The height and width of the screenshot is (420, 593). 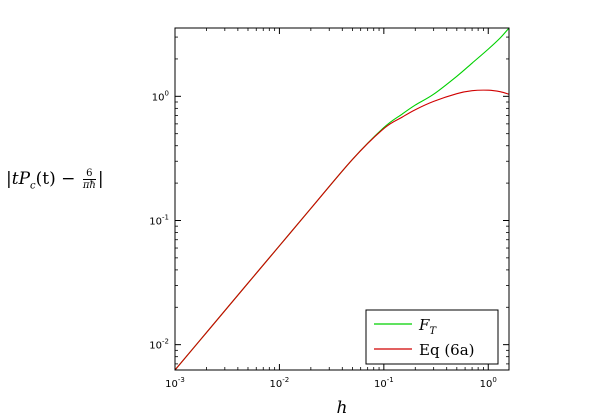 What do you see at coordinates (159, 345) in the screenshot?
I see `y-tick-label: 10⁻²` at bounding box center [159, 345].